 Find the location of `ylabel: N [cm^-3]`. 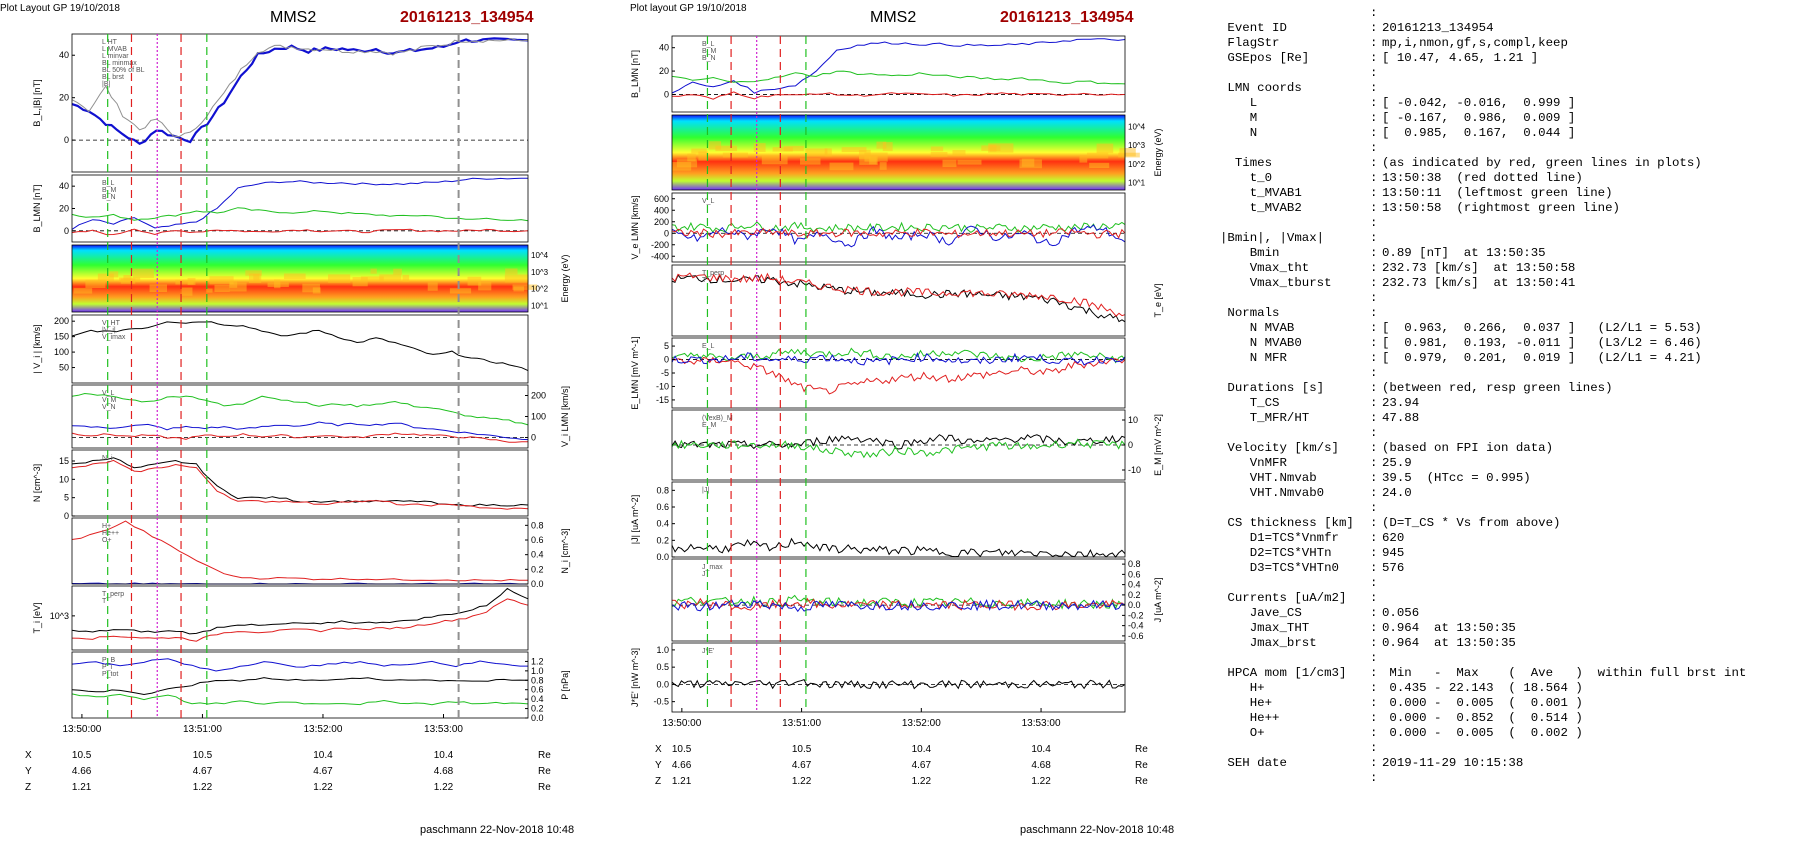

ylabel: N [cm^-3] is located at coordinates (37, 483).